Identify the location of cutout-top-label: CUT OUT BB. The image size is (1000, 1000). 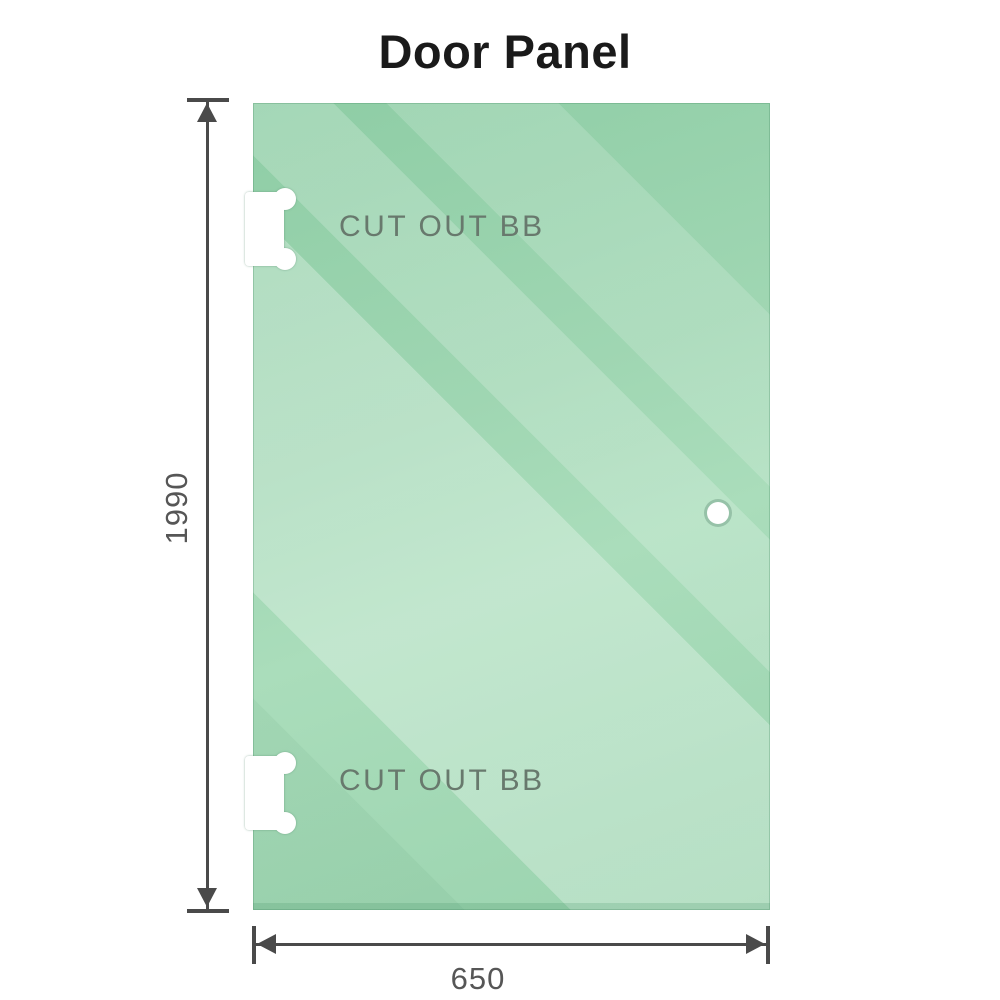
(442, 226).